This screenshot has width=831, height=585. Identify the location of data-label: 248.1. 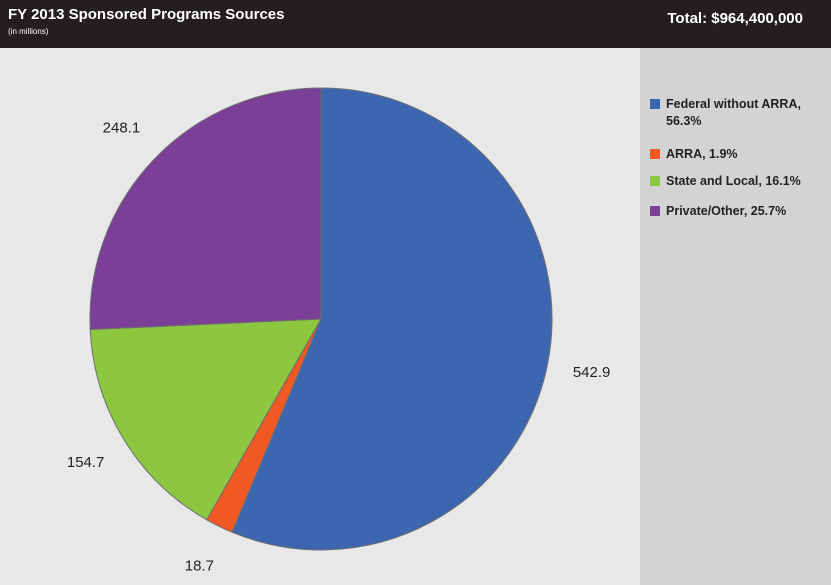
(122, 127).